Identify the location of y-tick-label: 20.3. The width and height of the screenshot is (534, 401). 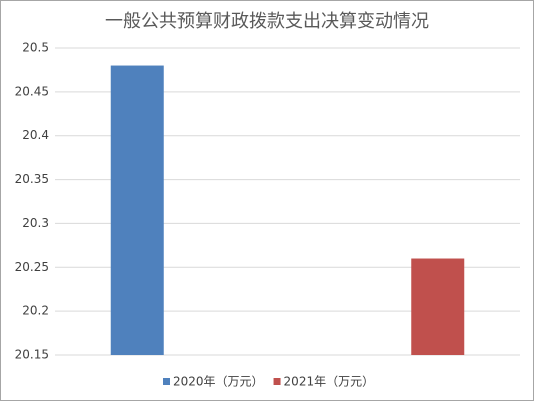
(35, 223).